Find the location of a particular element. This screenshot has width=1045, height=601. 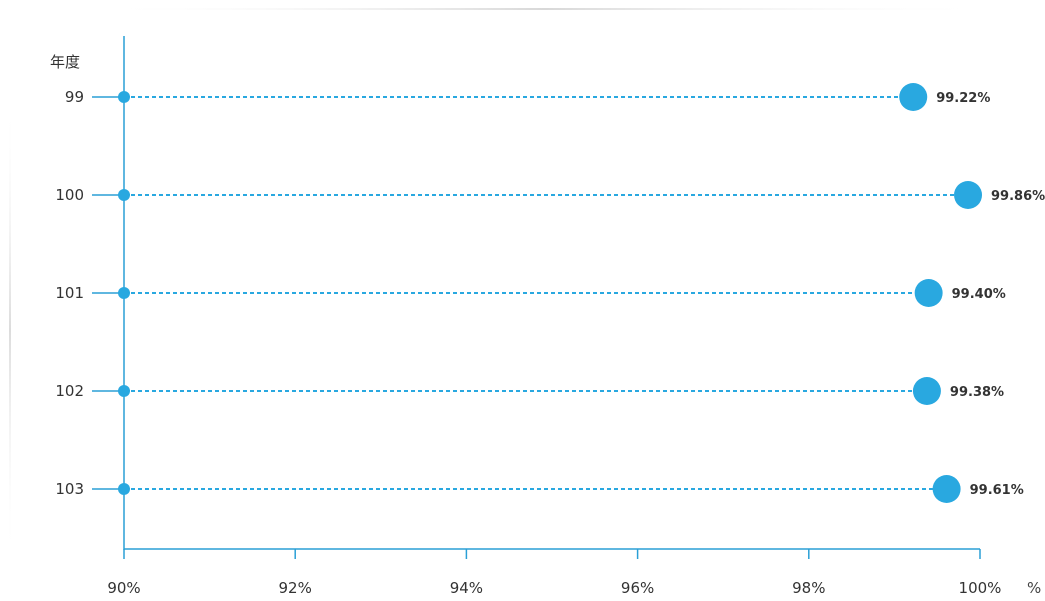

y-tick-label: 103 is located at coordinates (69, 489).